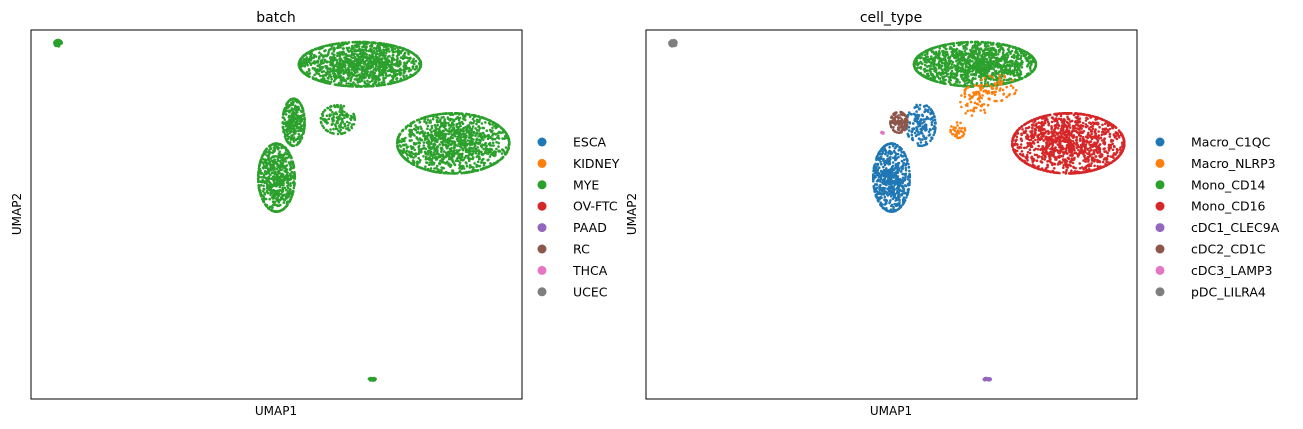 Image resolution: width=1303 pixels, height=429 pixels. I want to click on chart-title: cell_type, so click(891, 18).